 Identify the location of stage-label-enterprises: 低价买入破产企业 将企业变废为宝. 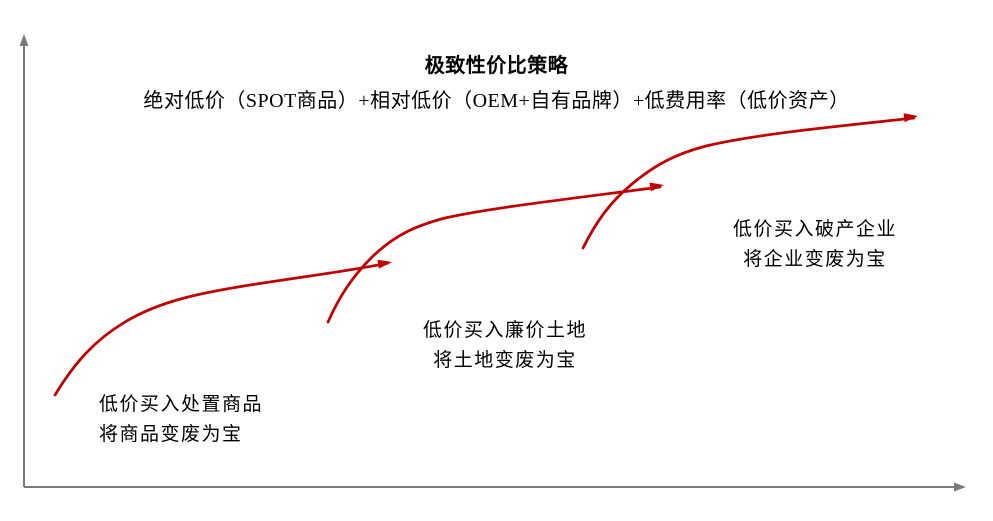
(815, 245).